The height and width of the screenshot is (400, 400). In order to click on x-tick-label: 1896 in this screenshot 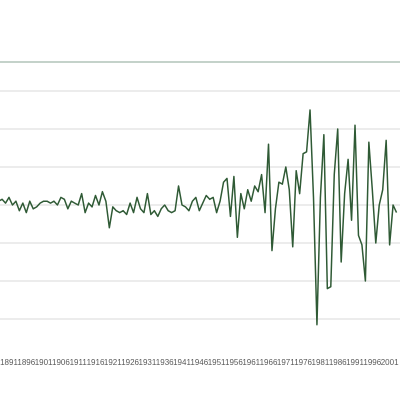, I will do `click(26, 362)`.